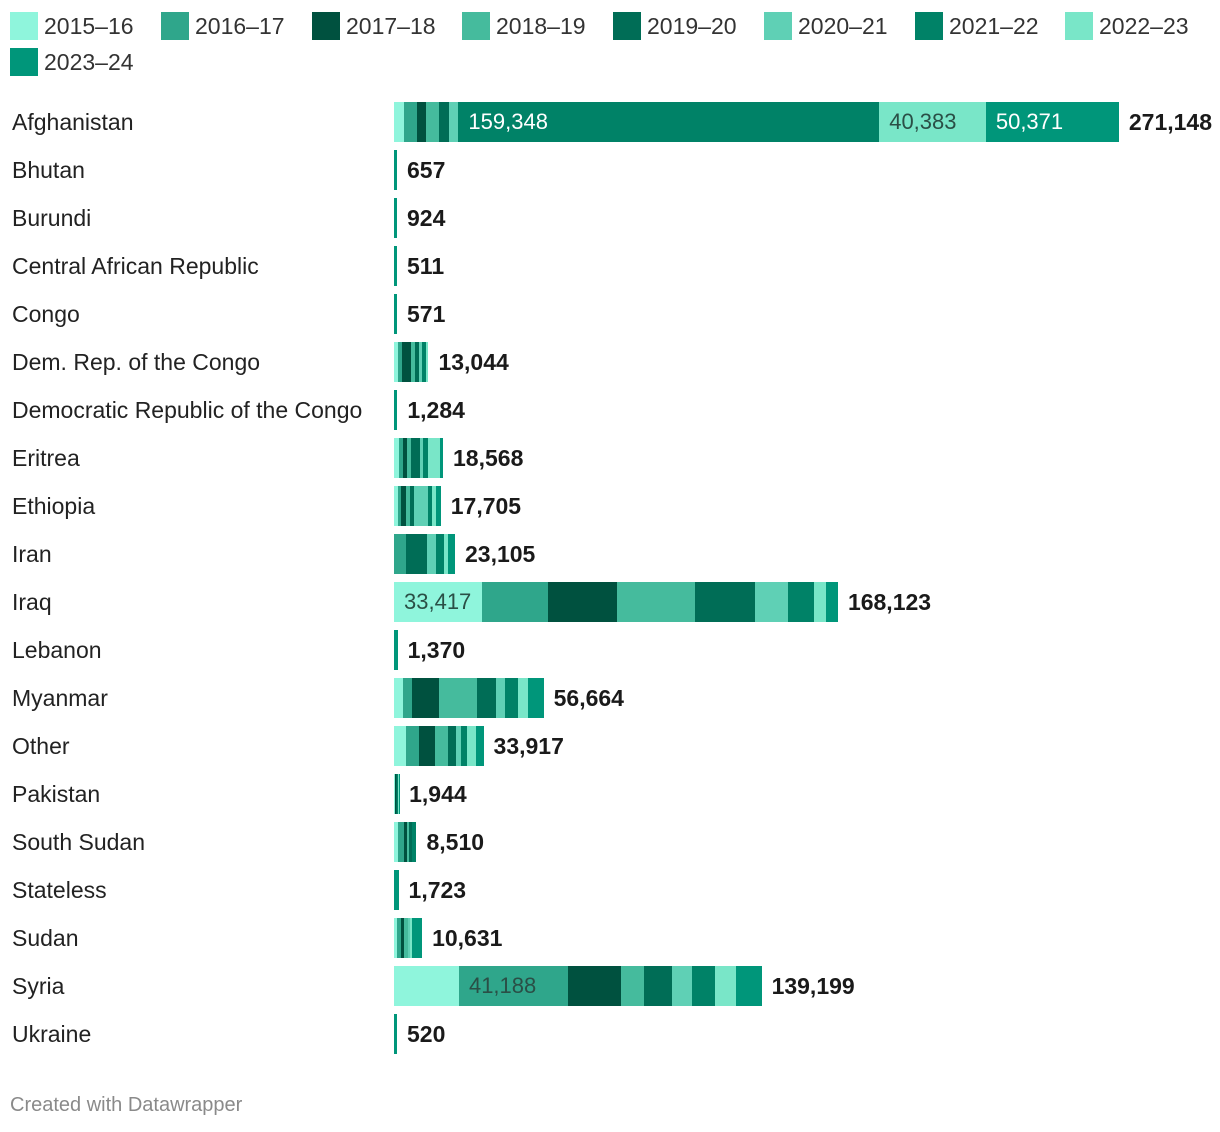  Describe the element at coordinates (126, 1105) in the screenshot. I see `datawrapper-credit: Created with Datawrapper` at that location.